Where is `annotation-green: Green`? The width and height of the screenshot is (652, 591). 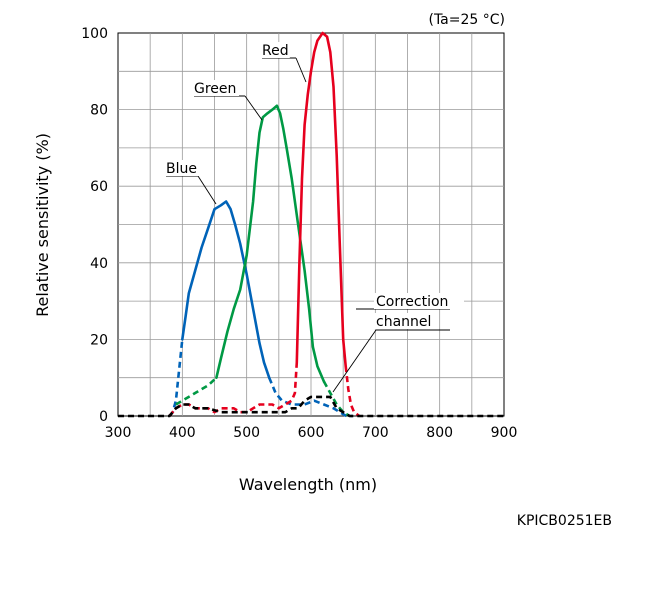
annotation-green: Green is located at coordinates (215, 89).